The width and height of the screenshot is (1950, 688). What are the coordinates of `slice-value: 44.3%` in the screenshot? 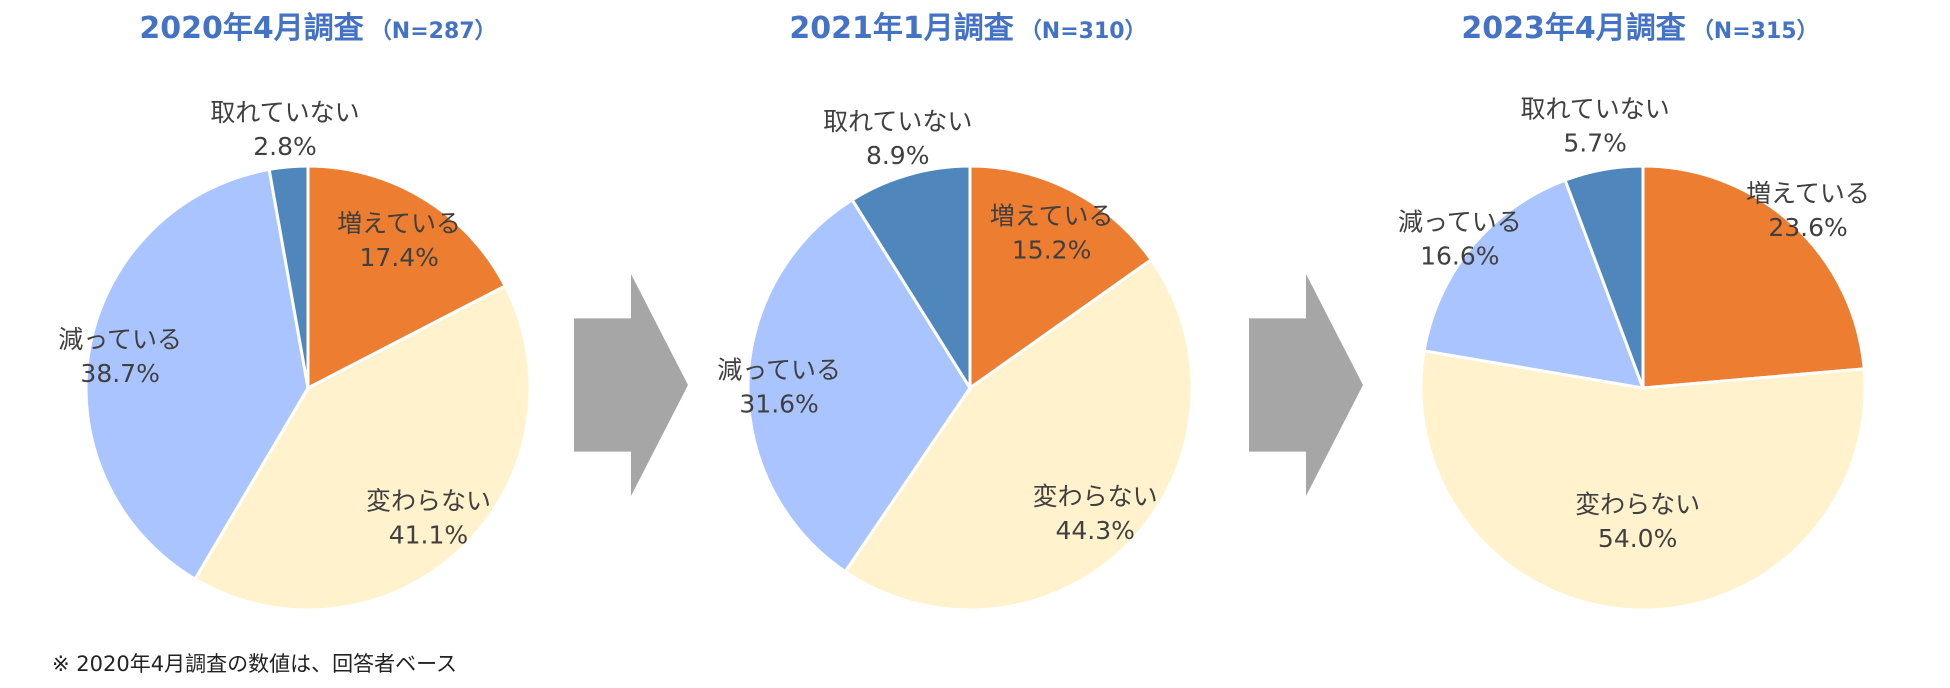 It's located at (1094, 530).